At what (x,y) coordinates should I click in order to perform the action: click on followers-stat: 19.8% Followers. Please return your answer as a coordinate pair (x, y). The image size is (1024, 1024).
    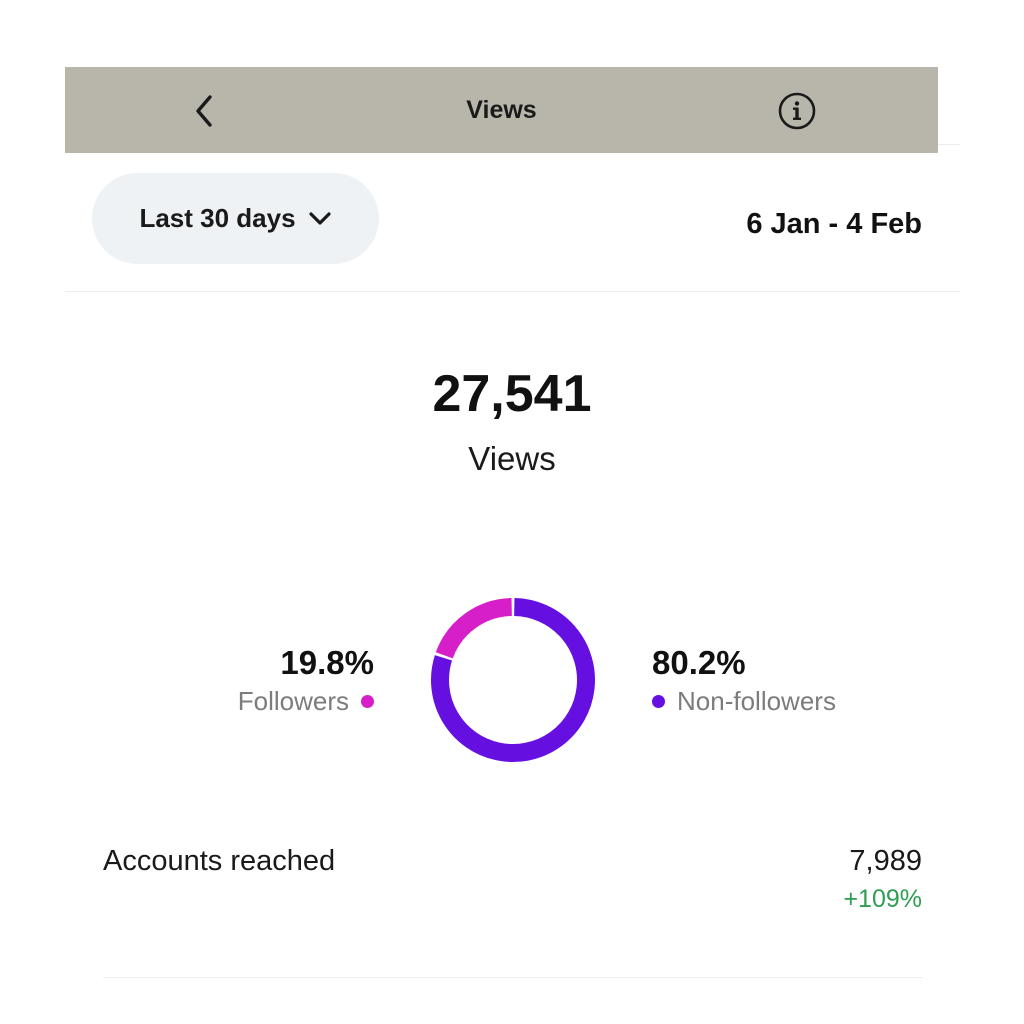
    Looking at the image, I should click on (306, 681).